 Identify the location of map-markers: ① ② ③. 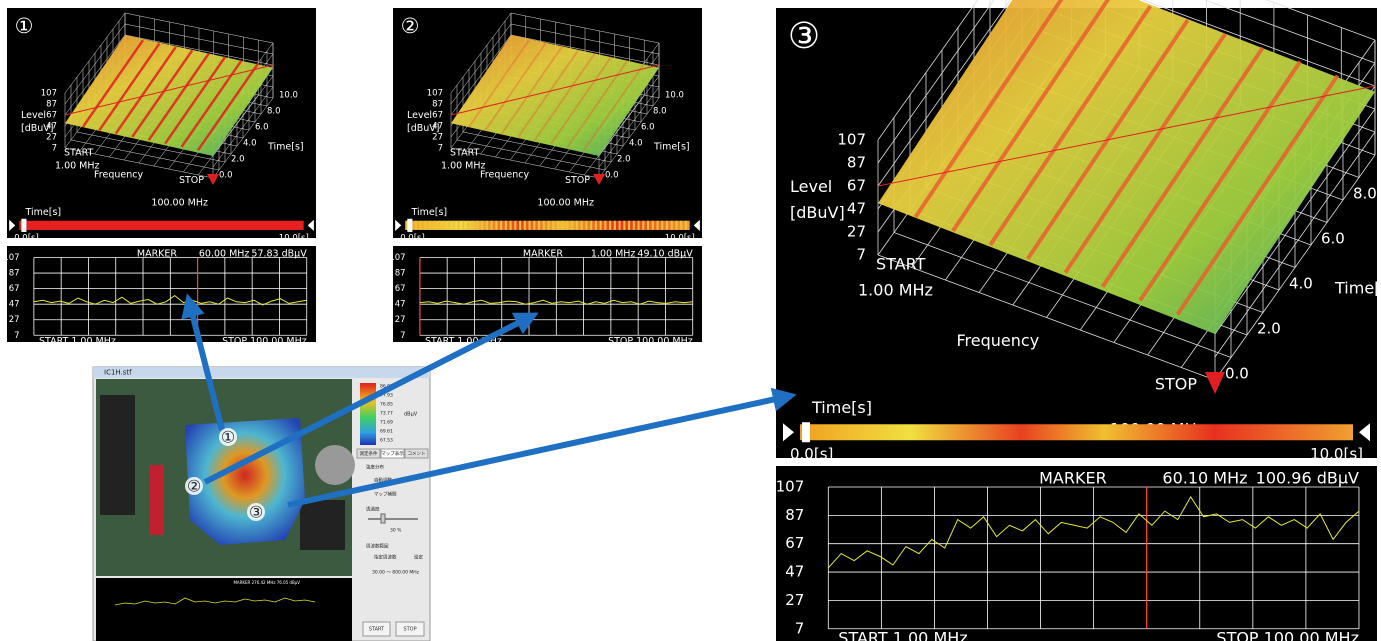
(225, 475).